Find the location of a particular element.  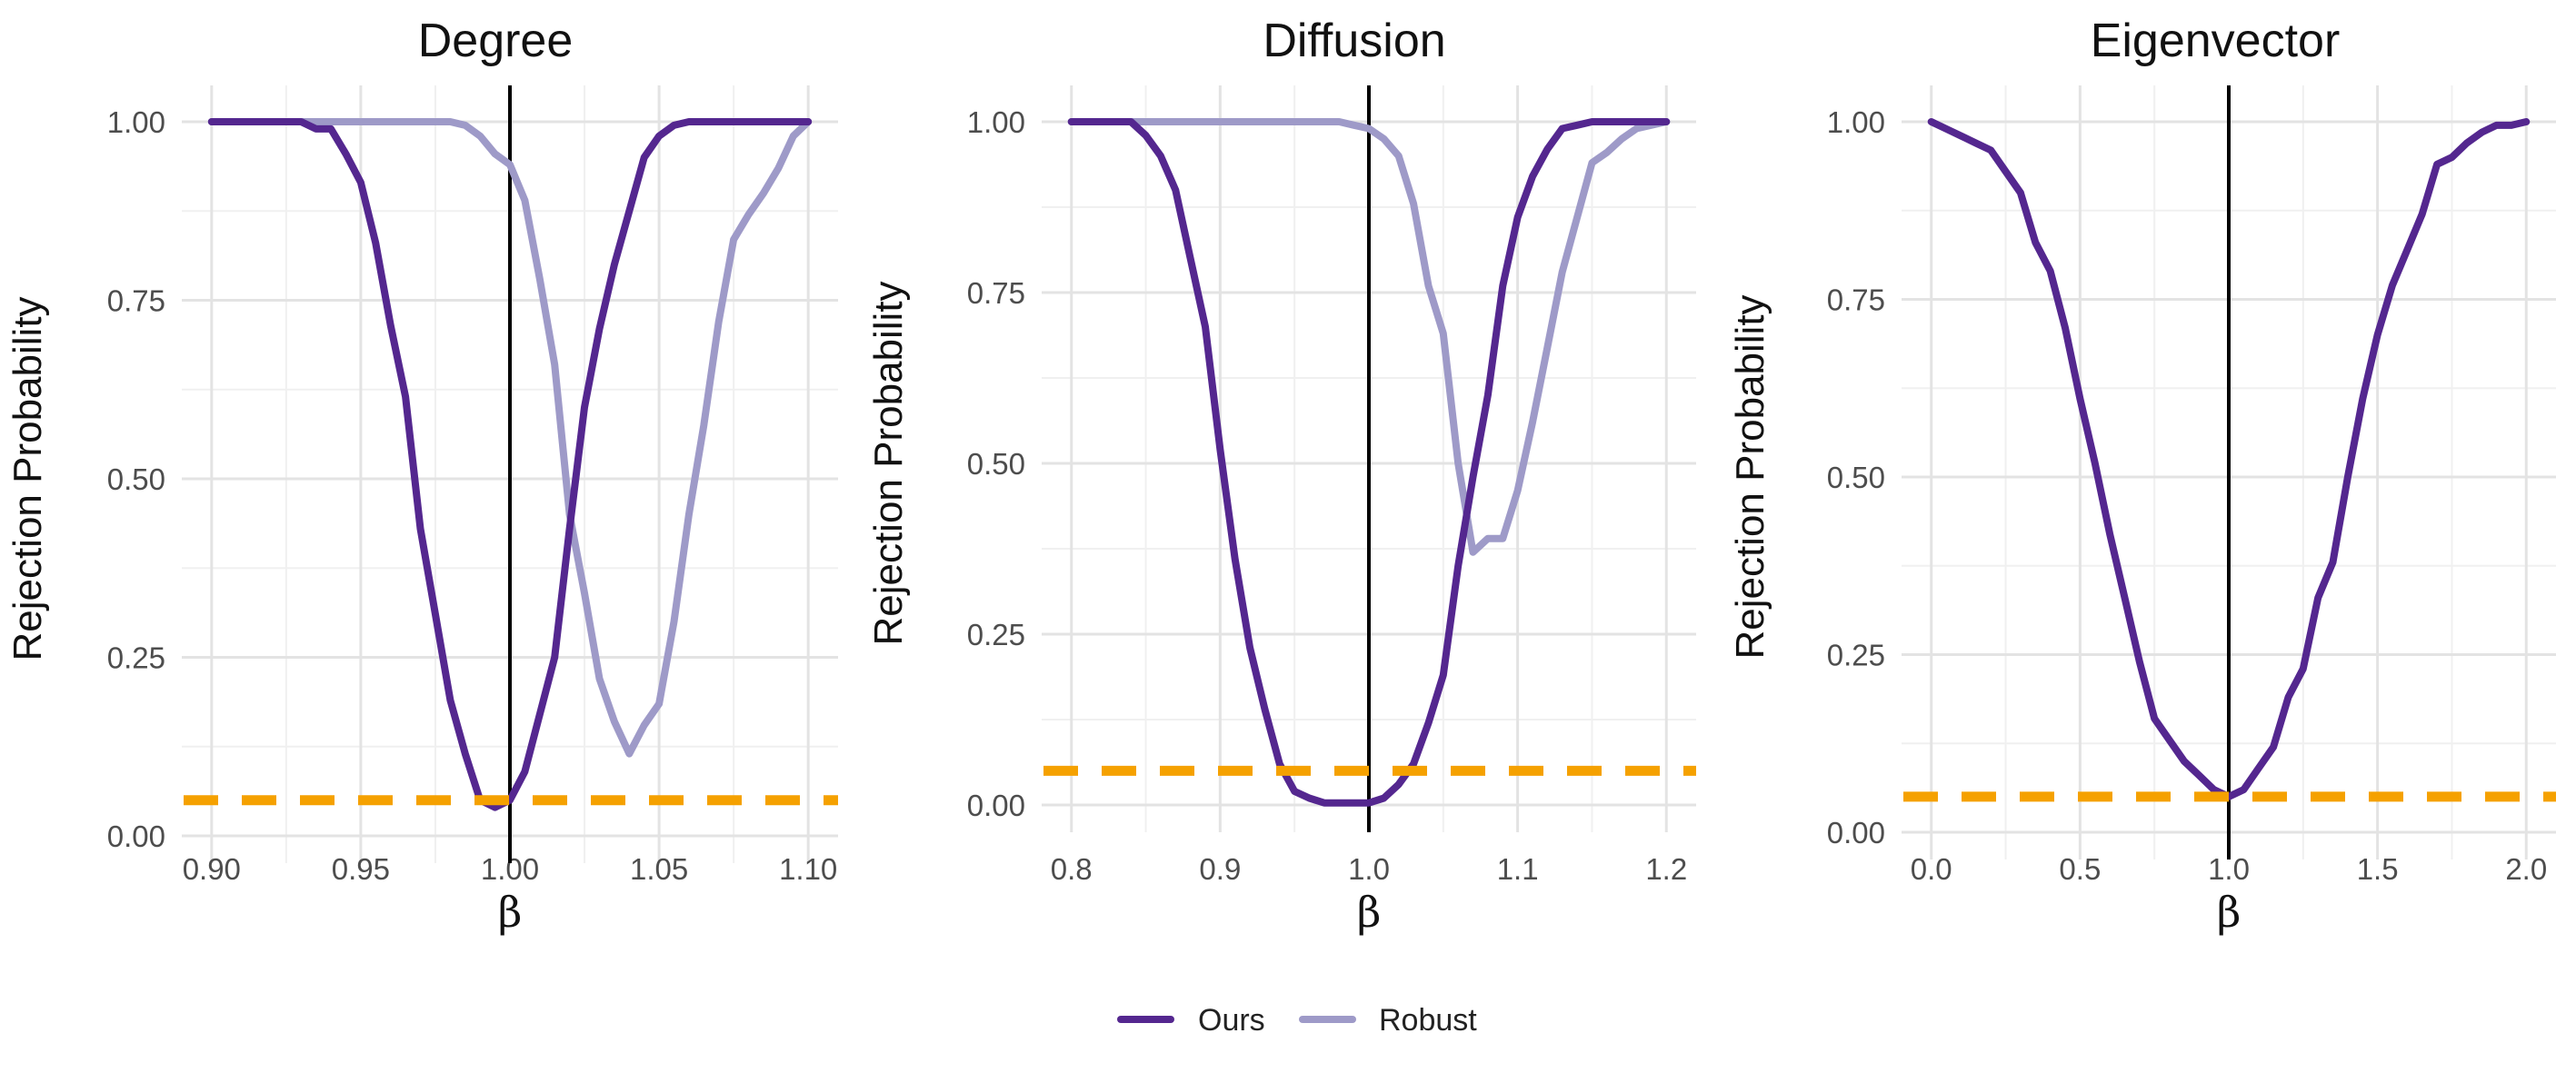

x-tick-label: 1.05 is located at coordinates (659, 869).